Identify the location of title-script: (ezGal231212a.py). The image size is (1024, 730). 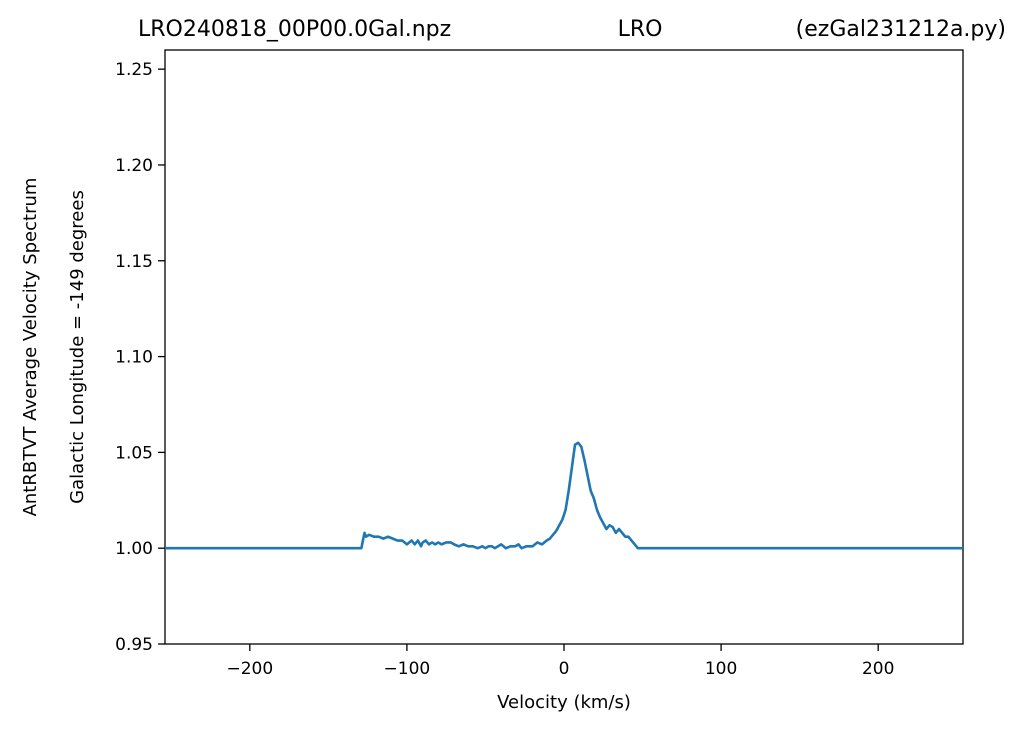
(901, 29).